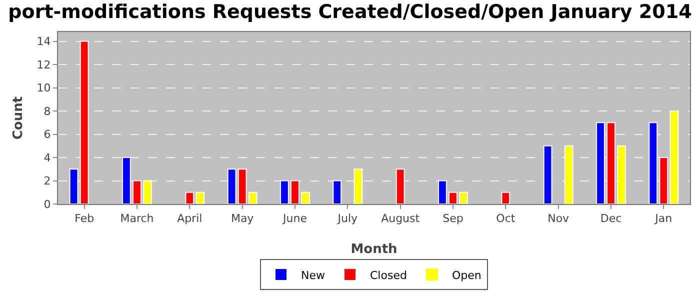  What do you see at coordinates (43, 41) in the screenshot?
I see `y-tick-label: 14` at bounding box center [43, 41].